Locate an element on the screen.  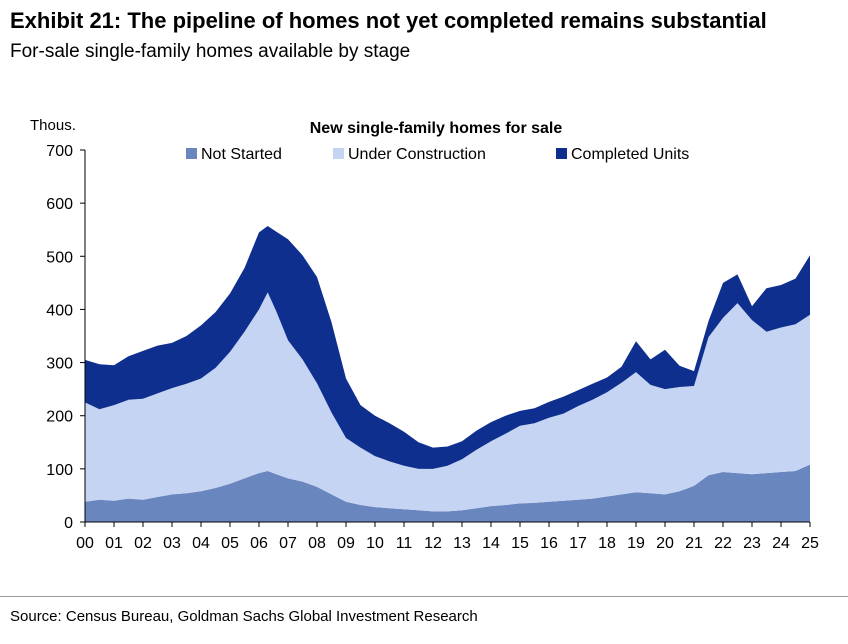
y-tick-label: 400 is located at coordinates (59, 310).